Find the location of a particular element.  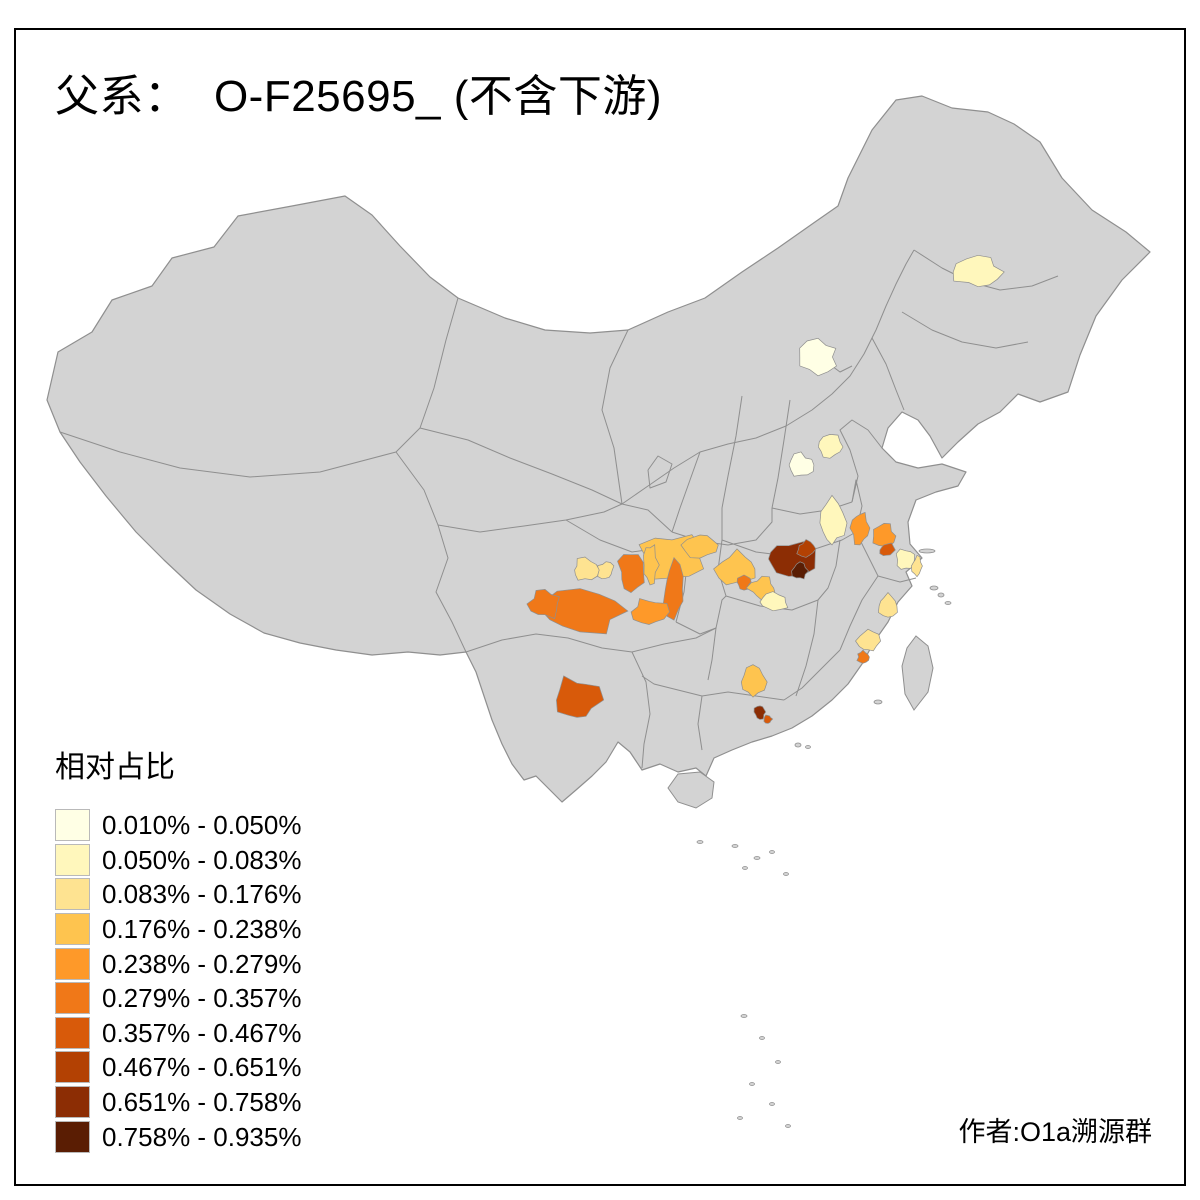

legend-label: 0.651% - 0.758% is located at coordinates (202, 1102).